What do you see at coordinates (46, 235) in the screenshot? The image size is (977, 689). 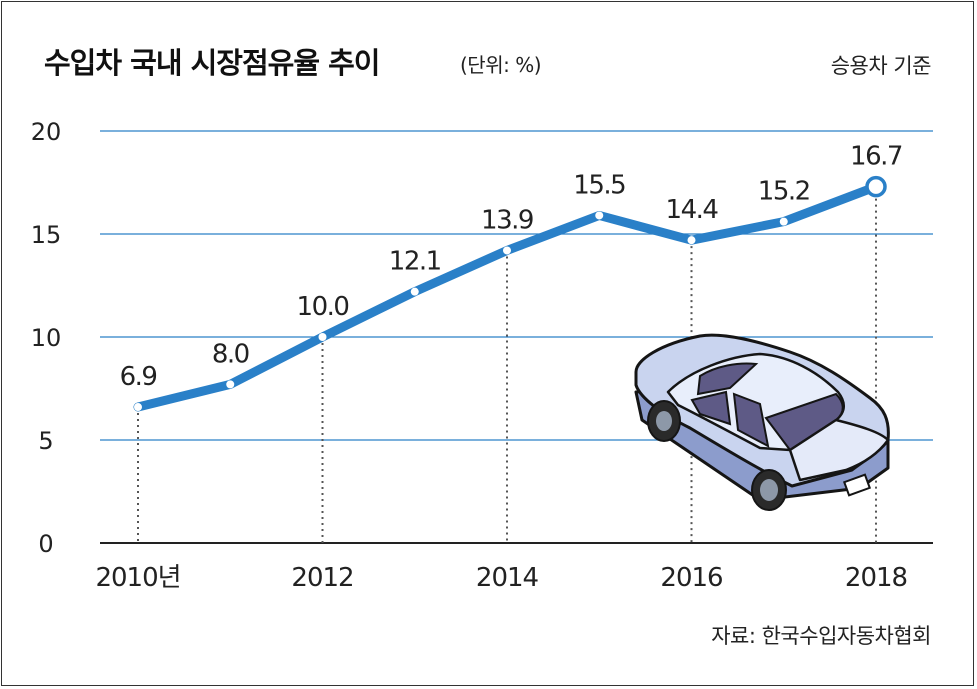 I see `y-tick-label: 15` at bounding box center [46, 235].